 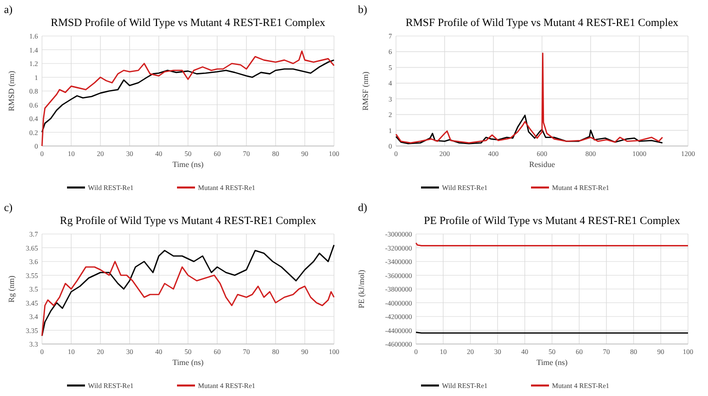 I want to click on chart-title: RMSD Profile of Wild Type vs Mutant 4 REST-RE1 Complex, so click(x=188, y=23).